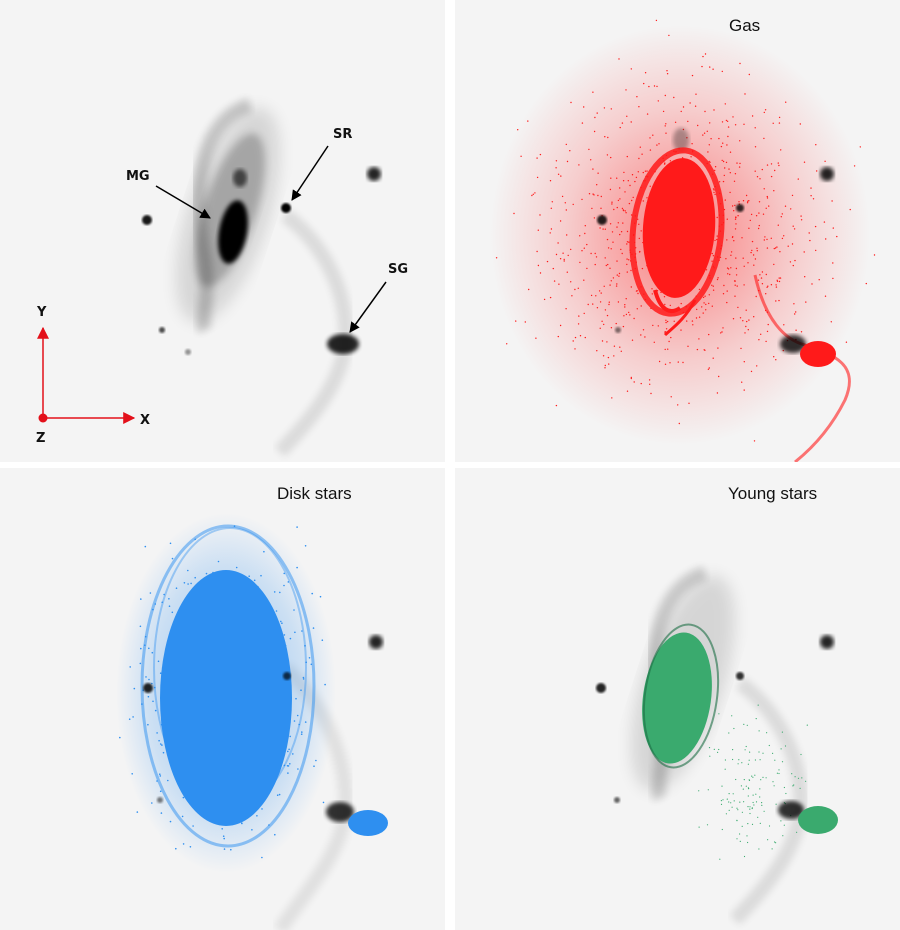 This screenshot has height=930, width=900. Describe the element at coordinates (226, 698) in the screenshot. I see `disk-stars-core` at that location.